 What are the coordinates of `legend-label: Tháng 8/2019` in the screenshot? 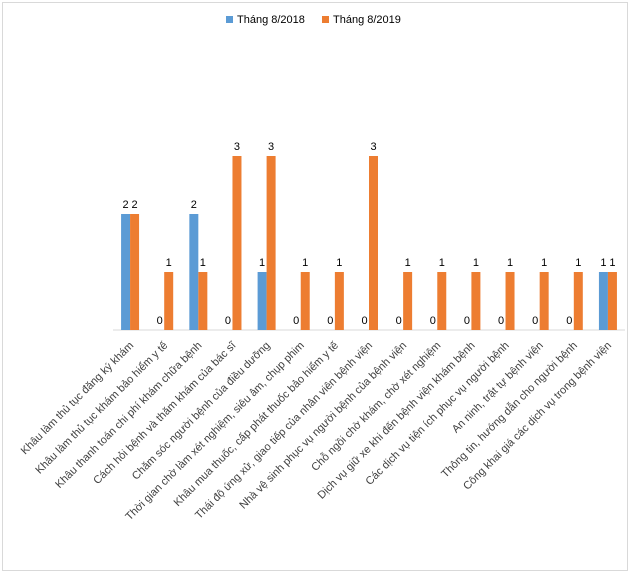 It's located at (367, 20).